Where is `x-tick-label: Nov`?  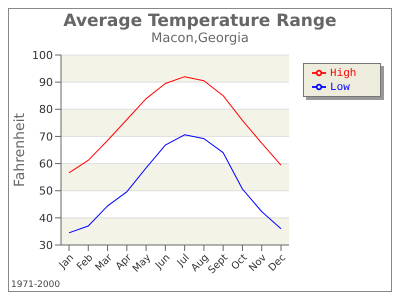 x-tick-label: Nov is located at coordinates (258, 263).